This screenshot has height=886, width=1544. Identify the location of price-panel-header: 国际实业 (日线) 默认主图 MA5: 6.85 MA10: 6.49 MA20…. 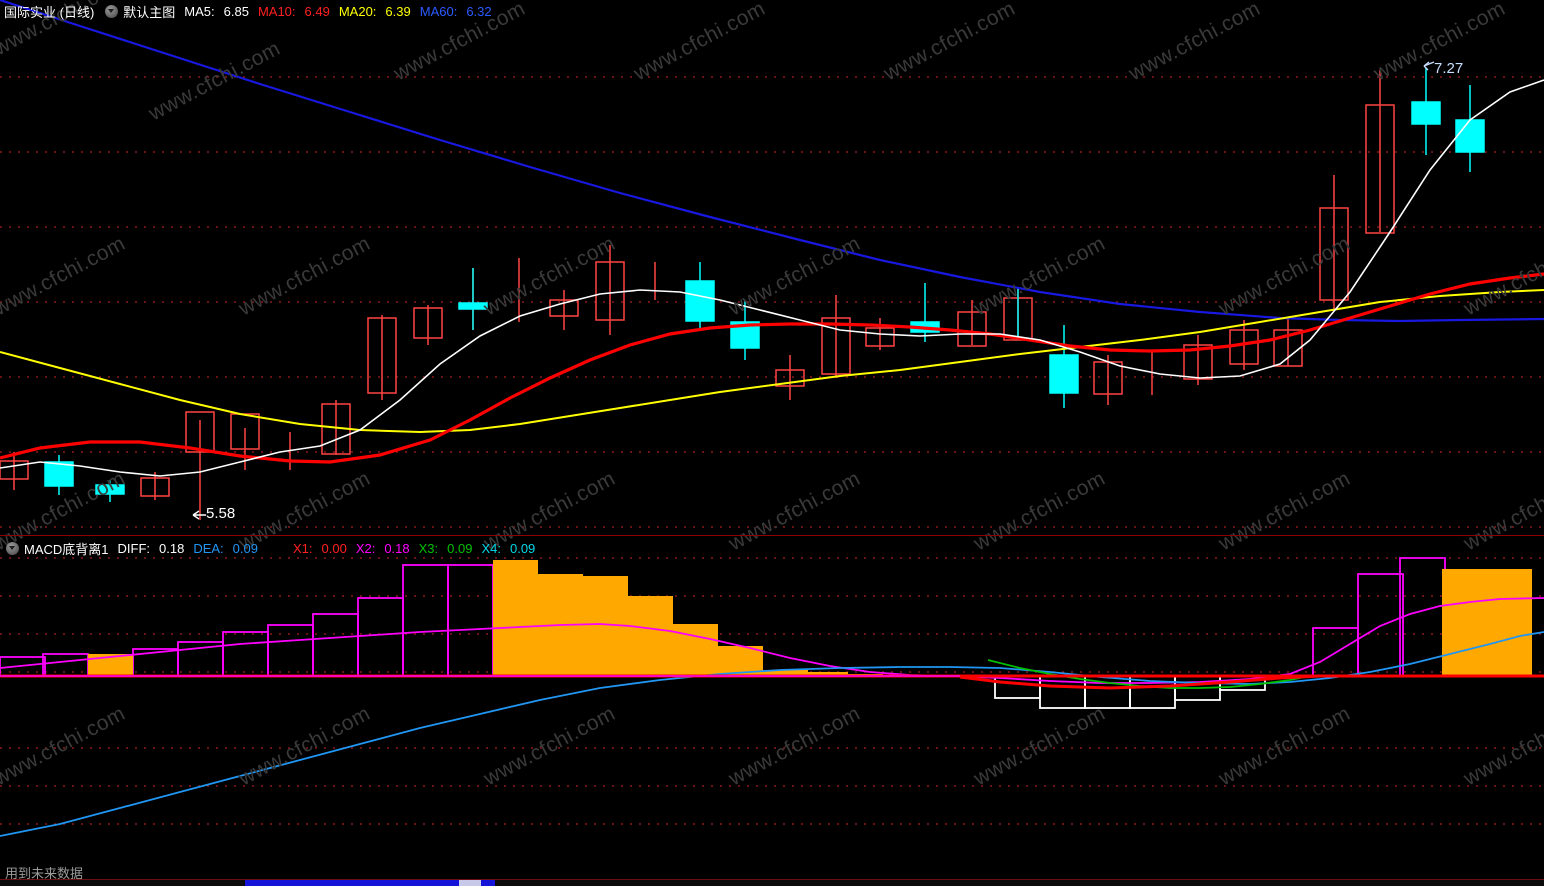
(250, 11).